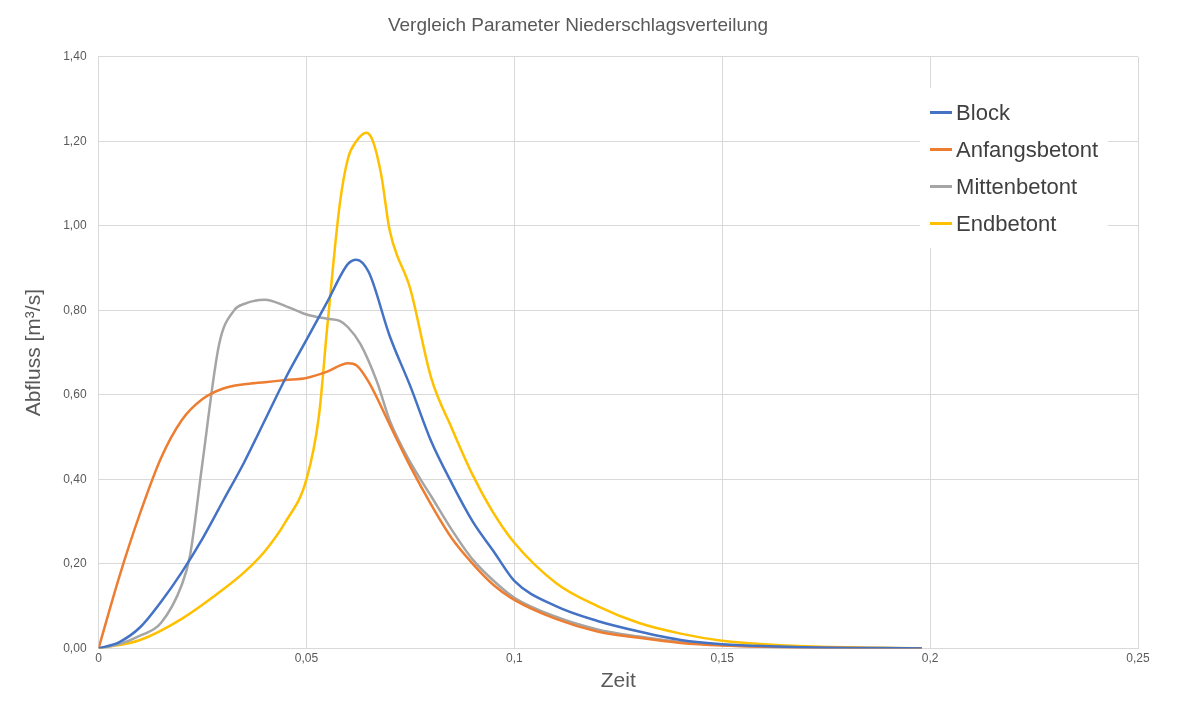 The width and height of the screenshot is (1178, 708). What do you see at coordinates (75, 309) in the screenshot?
I see `y-tick-label: 0,80` at bounding box center [75, 309].